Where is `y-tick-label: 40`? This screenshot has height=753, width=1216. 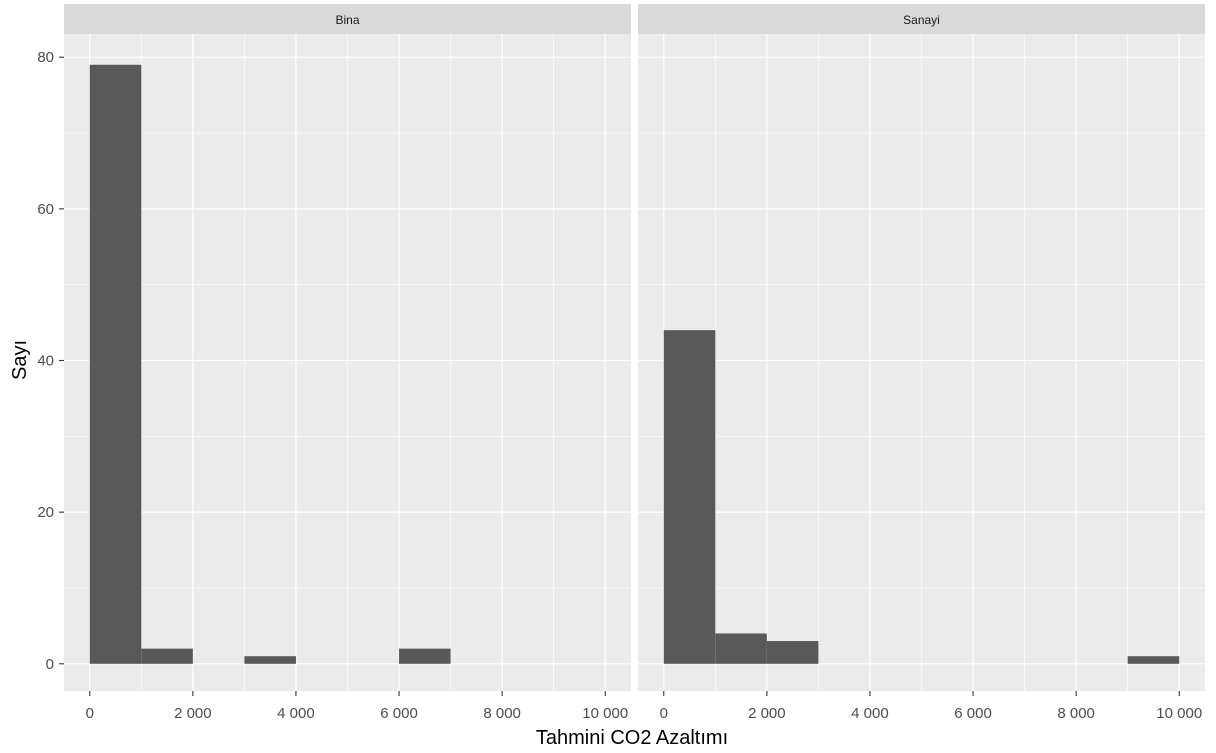 y-tick-label: 40 is located at coordinates (45, 361).